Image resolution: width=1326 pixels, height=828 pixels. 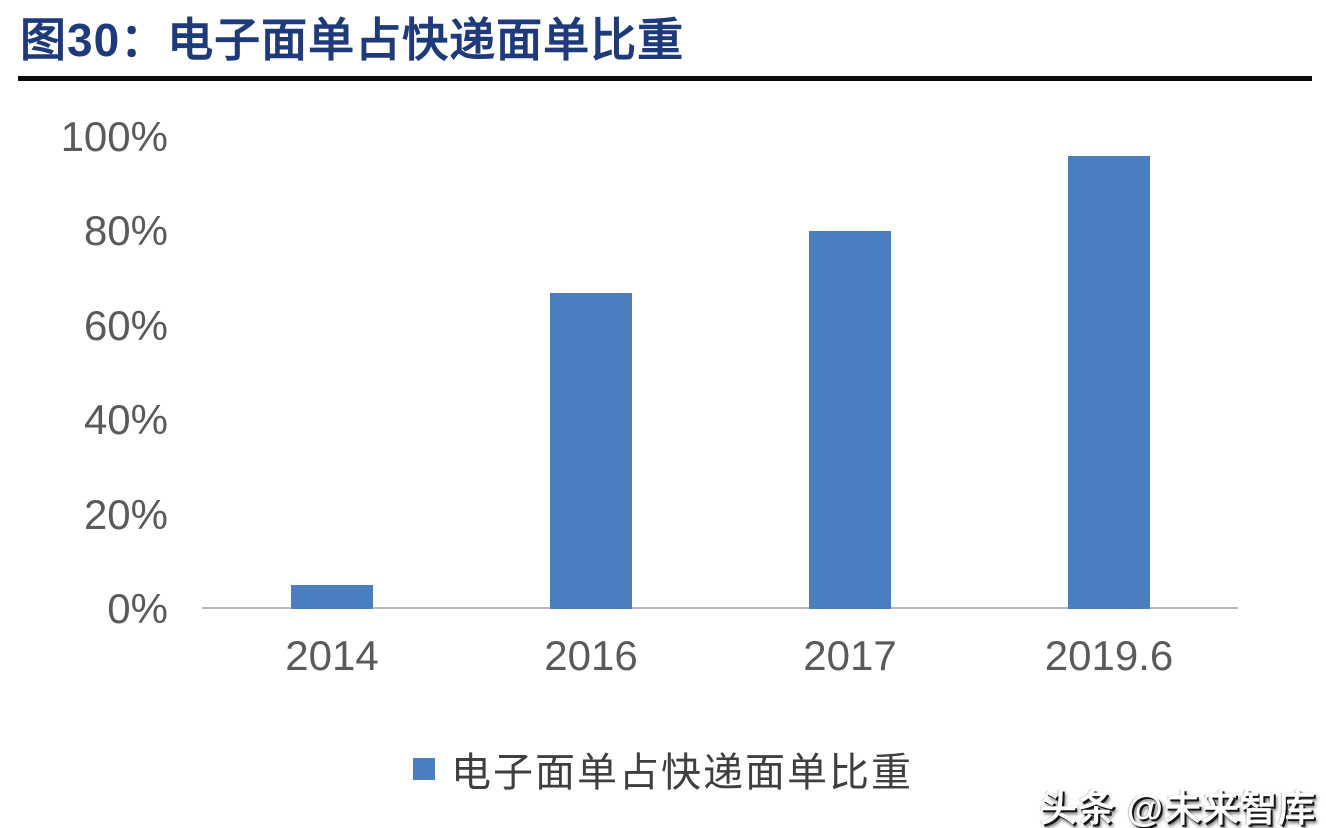 I want to click on legend-swatch-icon, so click(x=424, y=769).